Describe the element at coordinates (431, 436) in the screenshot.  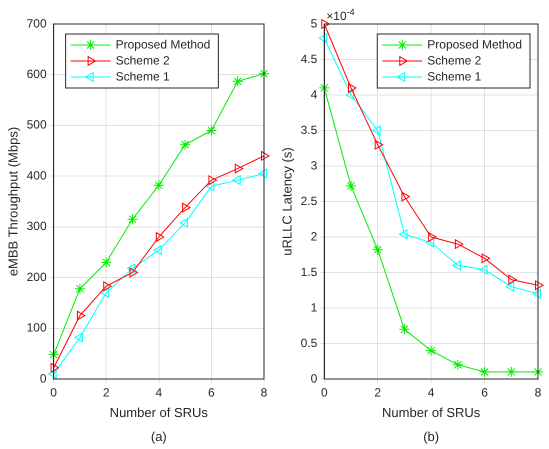
I see `text: (b)` at that location.